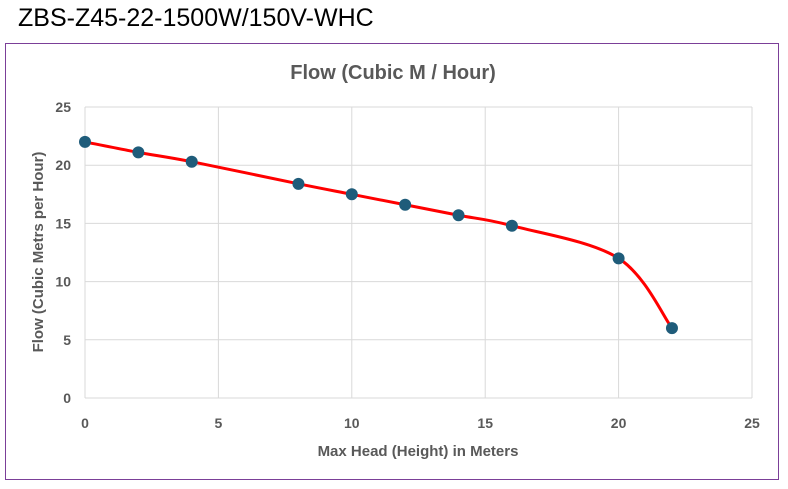 This screenshot has width=788, height=489. Describe the element at coordinates (63, 223) in the screenshot. I see `y-tick-label: 15` at that location.